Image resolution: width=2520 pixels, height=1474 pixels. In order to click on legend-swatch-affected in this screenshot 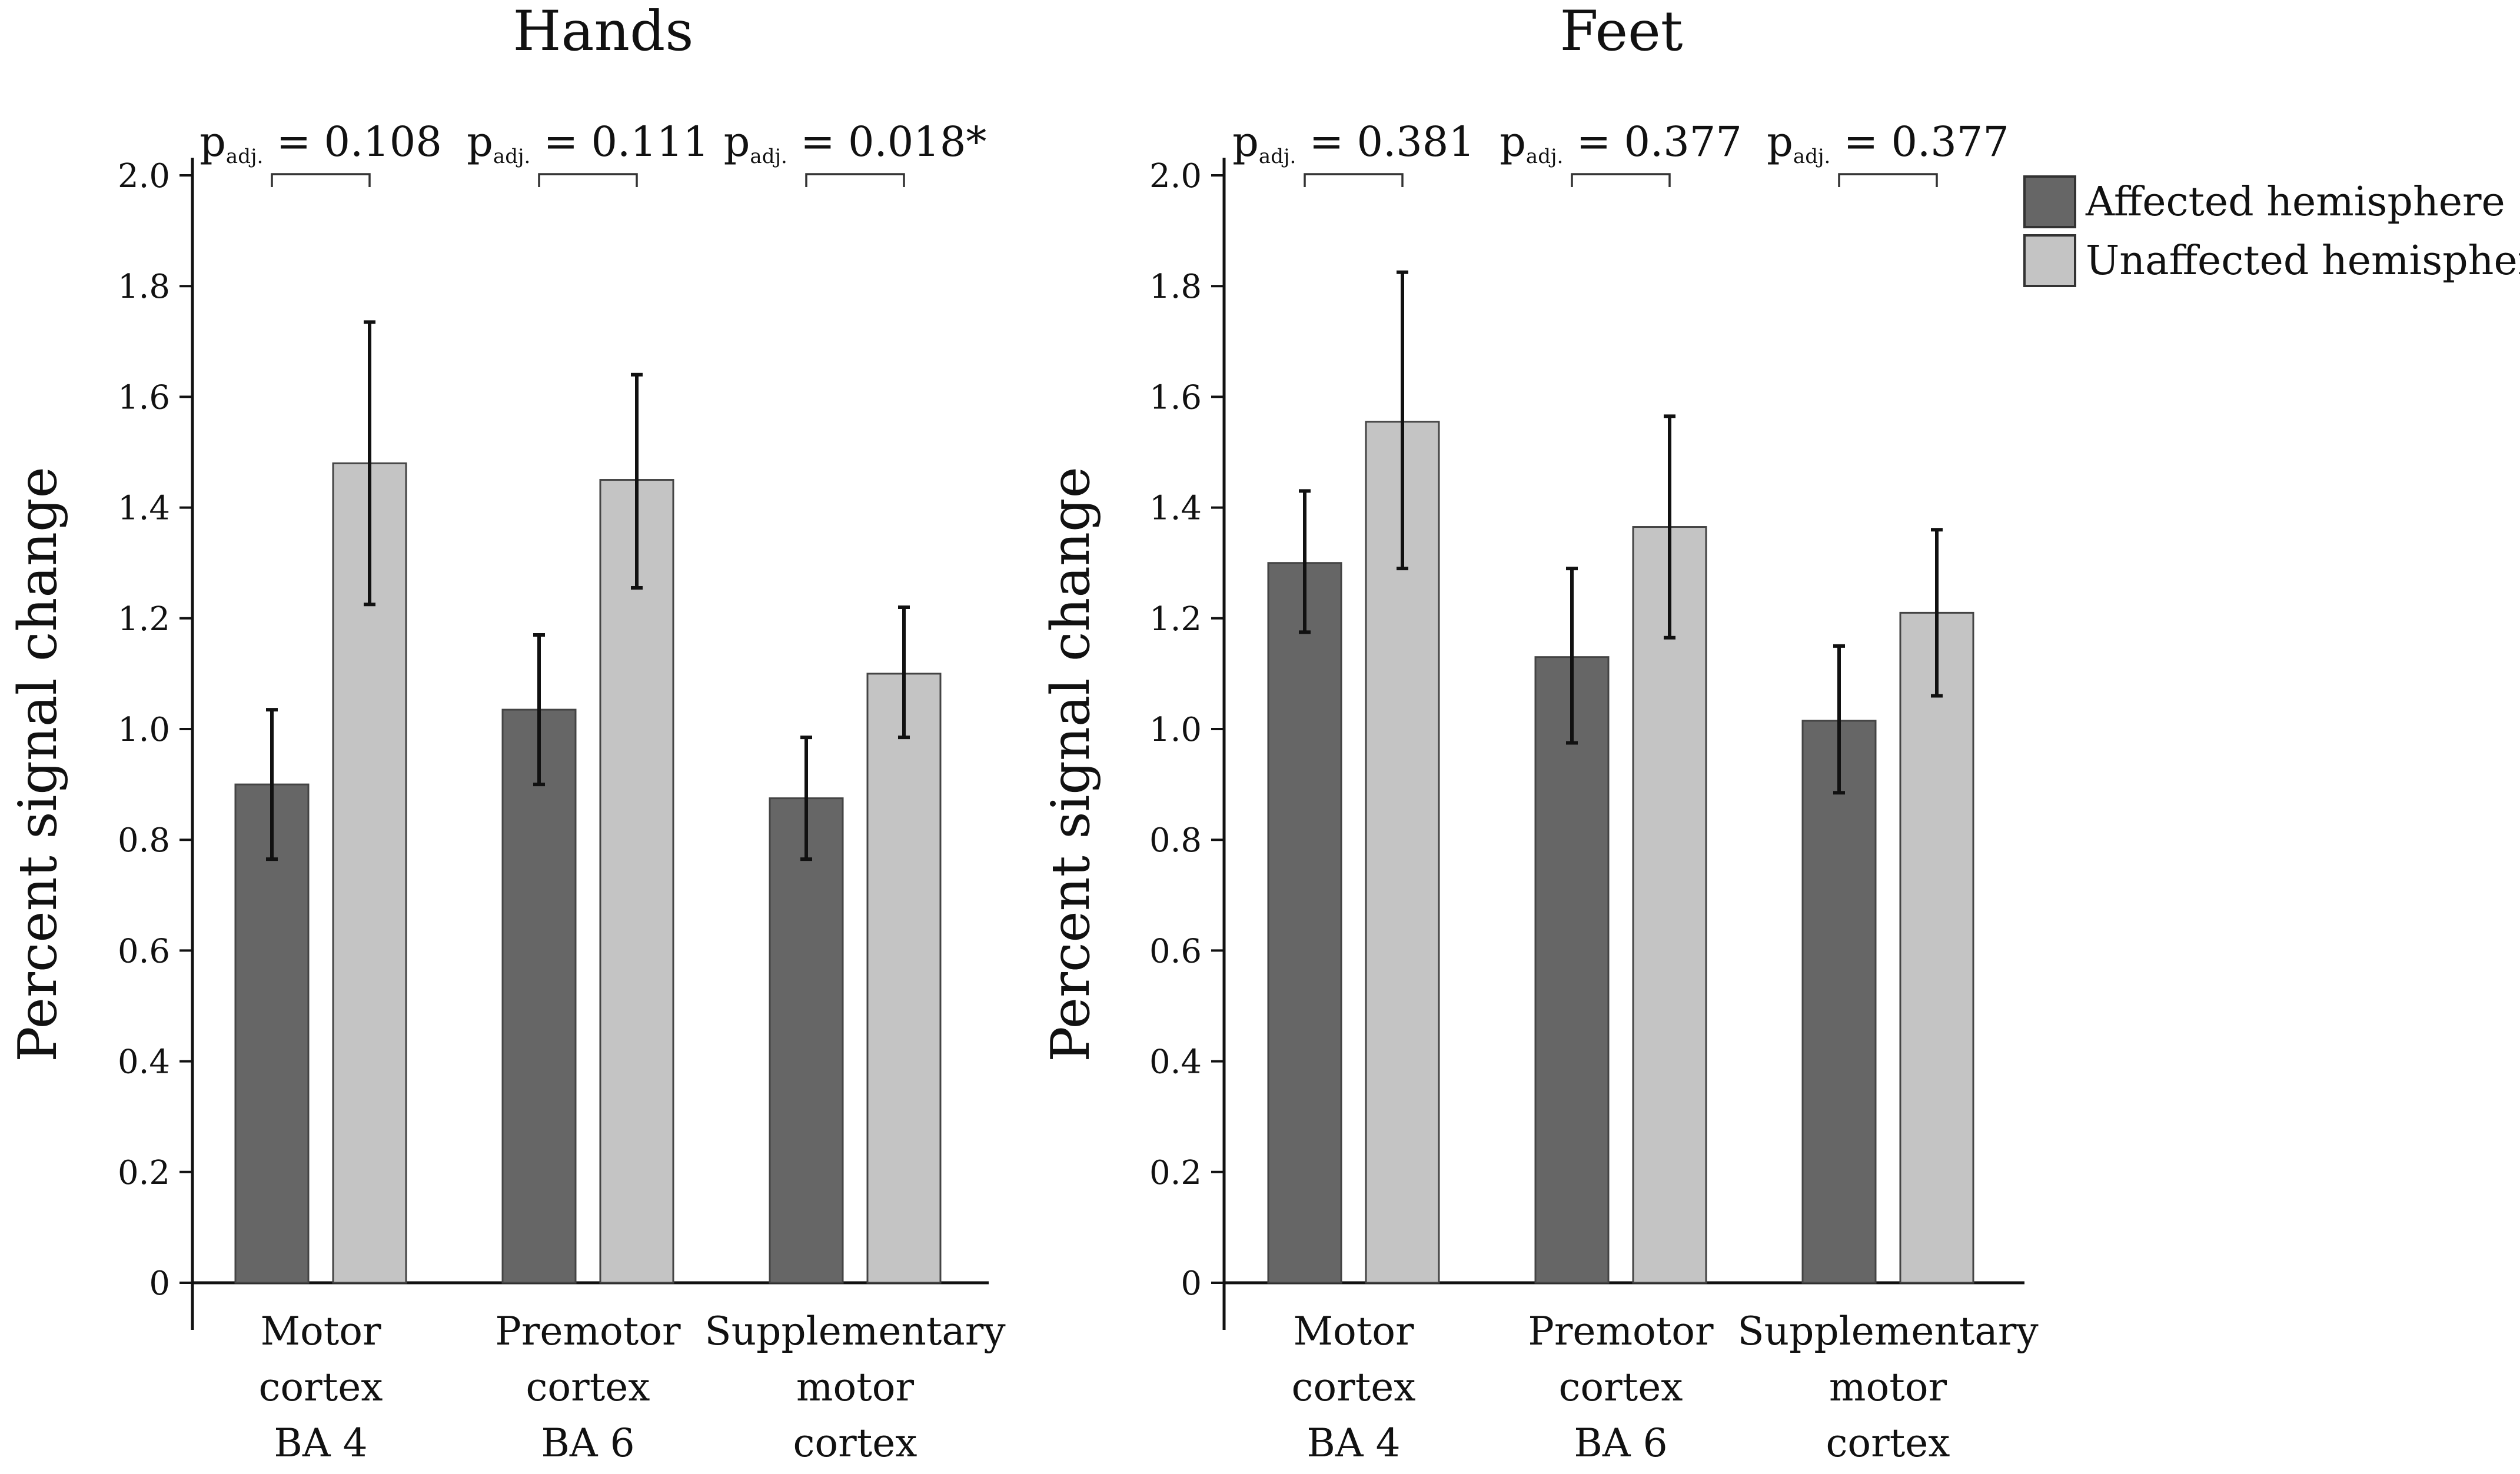, I will do `click(2049, 202)`.